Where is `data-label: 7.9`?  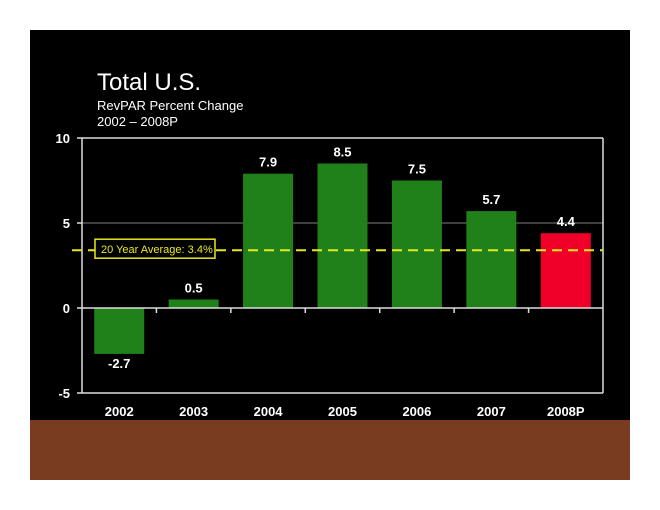
data-label: 7.9 is located at coordinates (268, 162).